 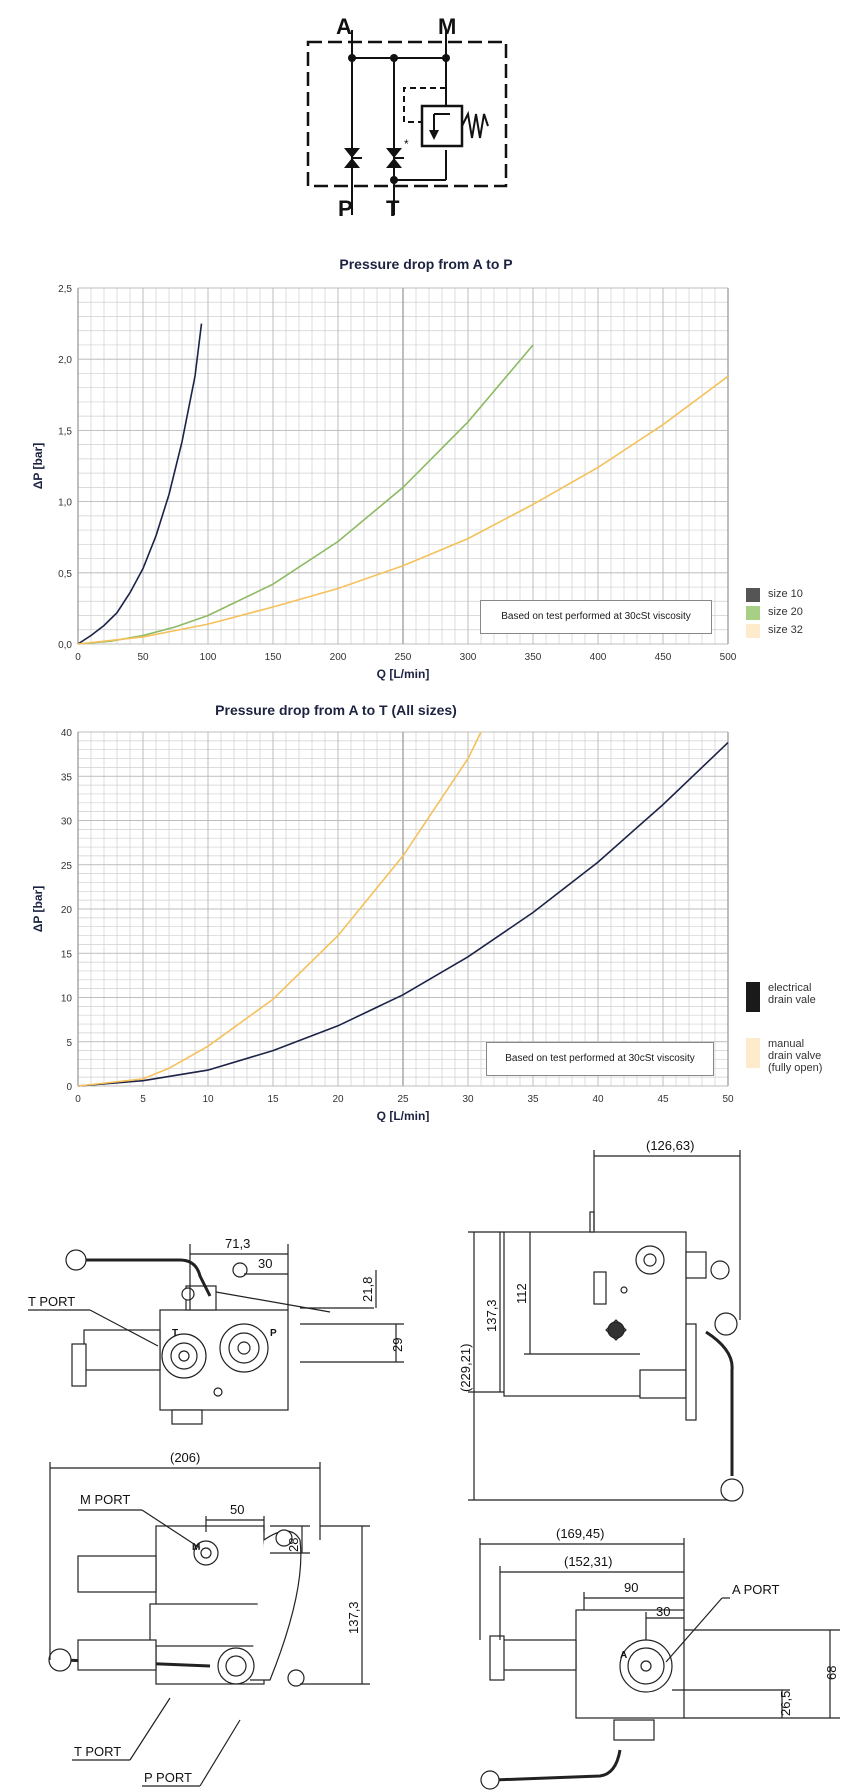 What do you see at coordinates (237, 1509) in the screenshot?
I see `view3-dim-50: 50` at bounding box center [237, 1509].